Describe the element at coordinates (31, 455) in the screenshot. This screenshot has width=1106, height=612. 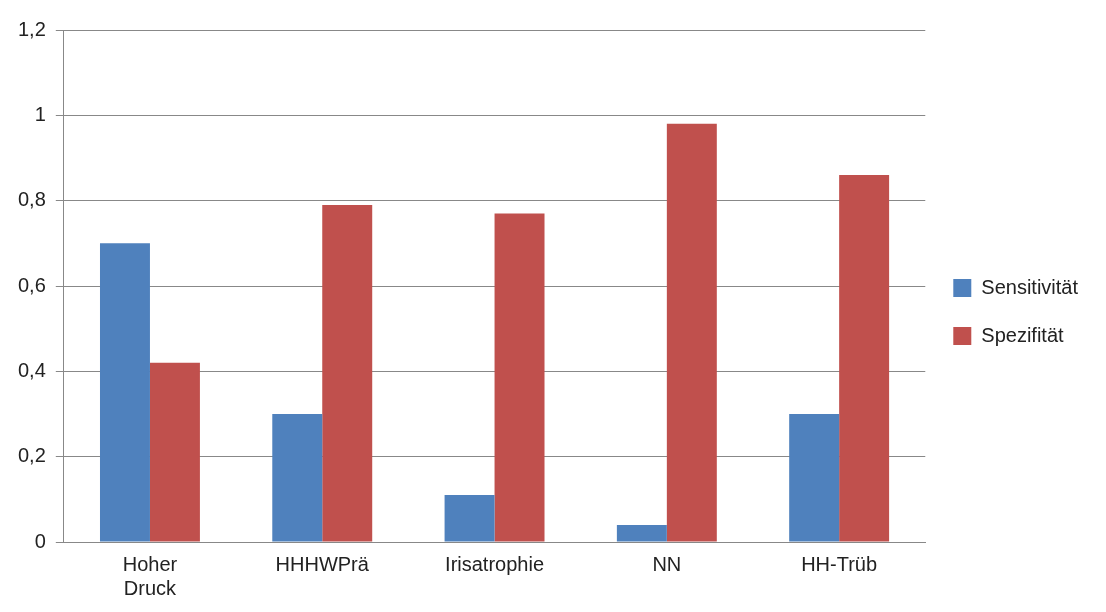
I see `y-tick-label: 0,2` at that location.